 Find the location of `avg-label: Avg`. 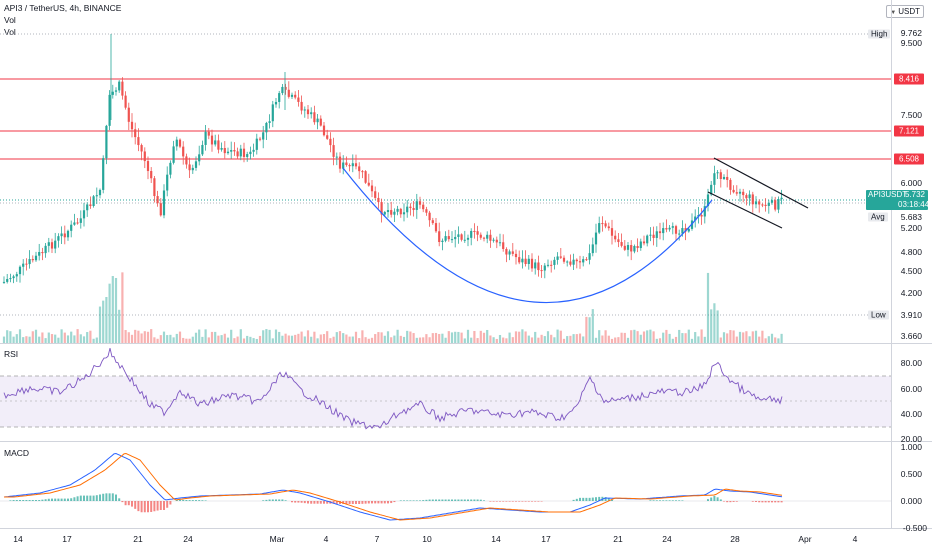

avg-label: Avg is located at coordinates (878, 217).